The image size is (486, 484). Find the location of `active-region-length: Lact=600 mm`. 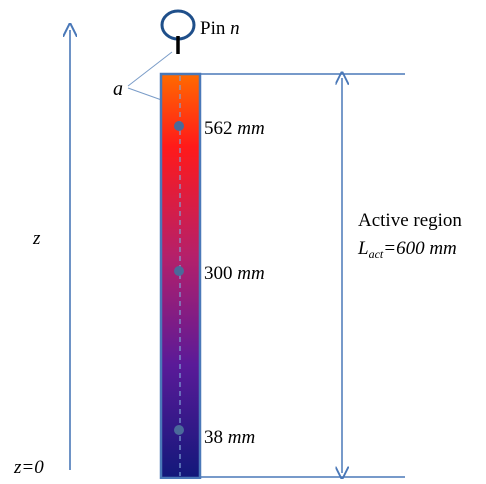

active-region-length: Lact=600 mm is located at coordinates (407, 249).